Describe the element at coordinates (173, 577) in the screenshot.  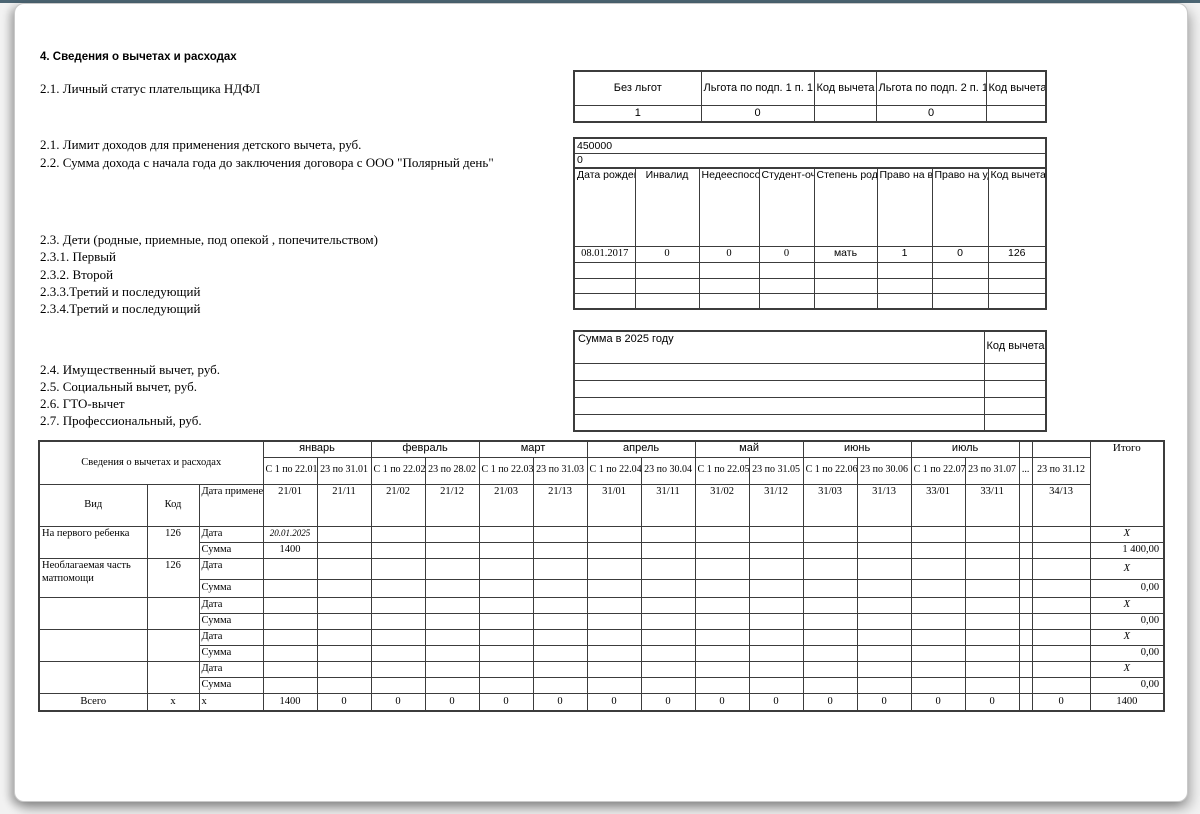
I see `deduction-code-cell: 126` at that location.